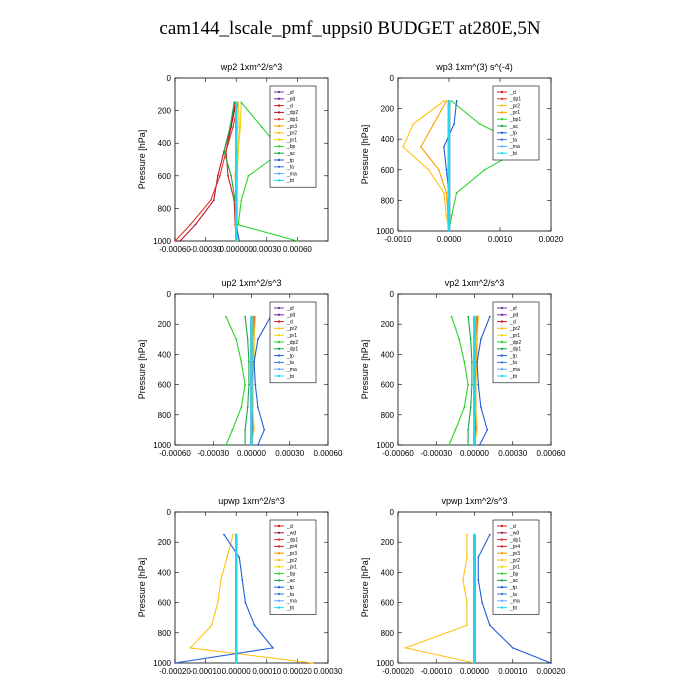 This screenshot has width=700, height=700. What do you see at coordinates (291, 147) in the screenshot?
I see `legend-label: _bp` at bounding box center [291, 147].